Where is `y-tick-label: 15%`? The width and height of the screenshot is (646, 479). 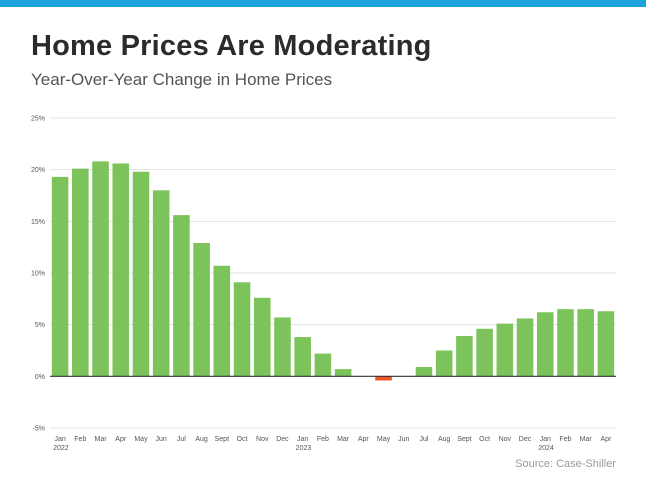
y-tick-label: 15% is located at coordinates (38, 222).